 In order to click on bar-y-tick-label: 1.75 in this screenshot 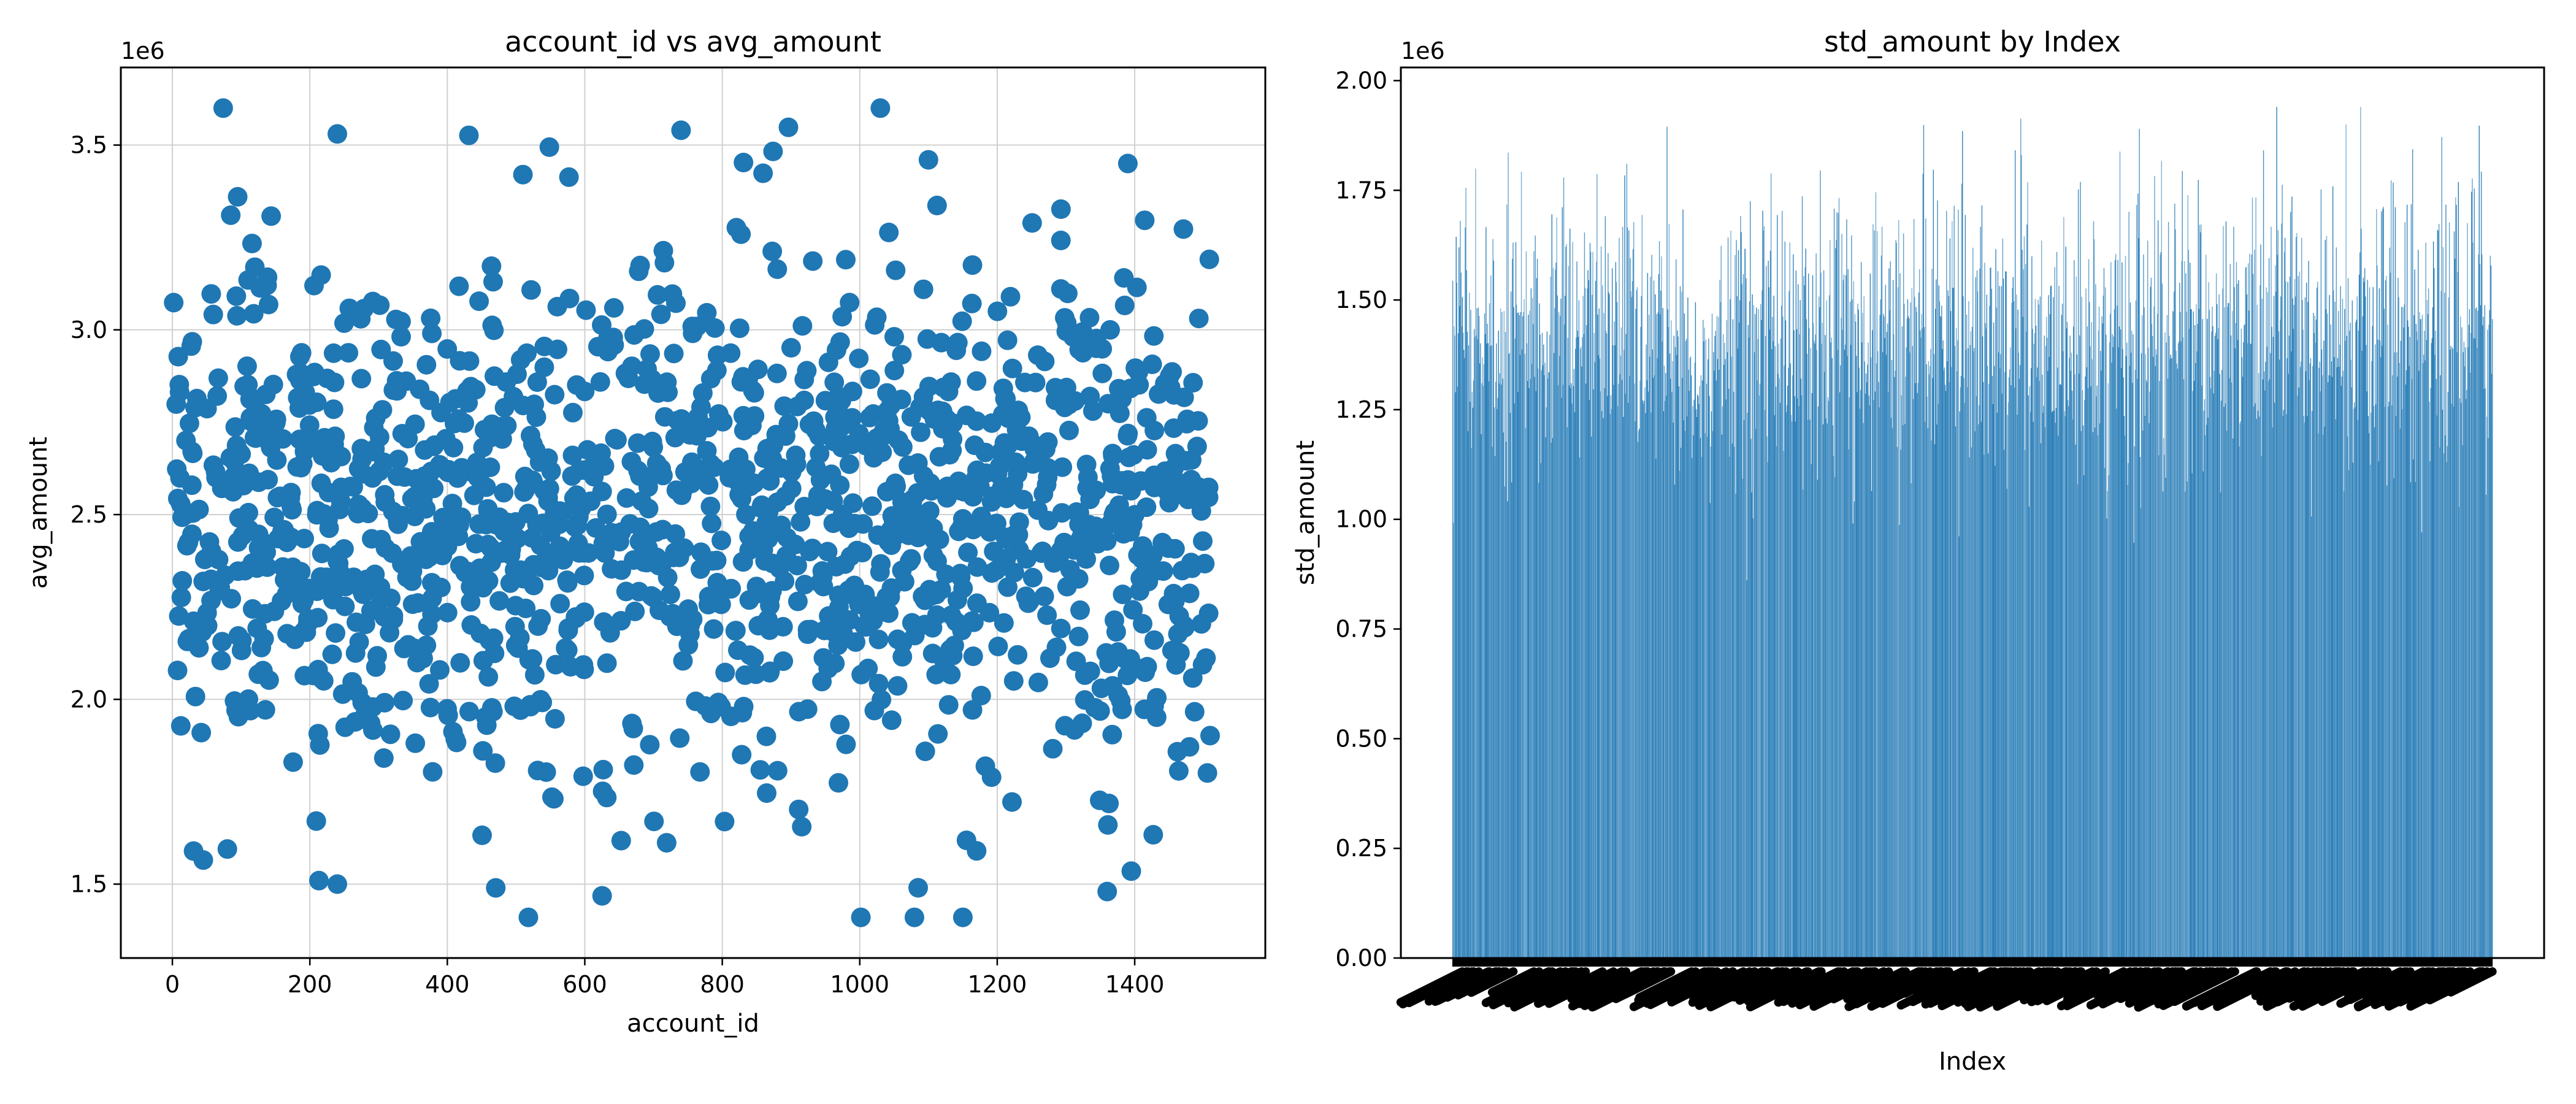, I will do `click(1361, 190)`.